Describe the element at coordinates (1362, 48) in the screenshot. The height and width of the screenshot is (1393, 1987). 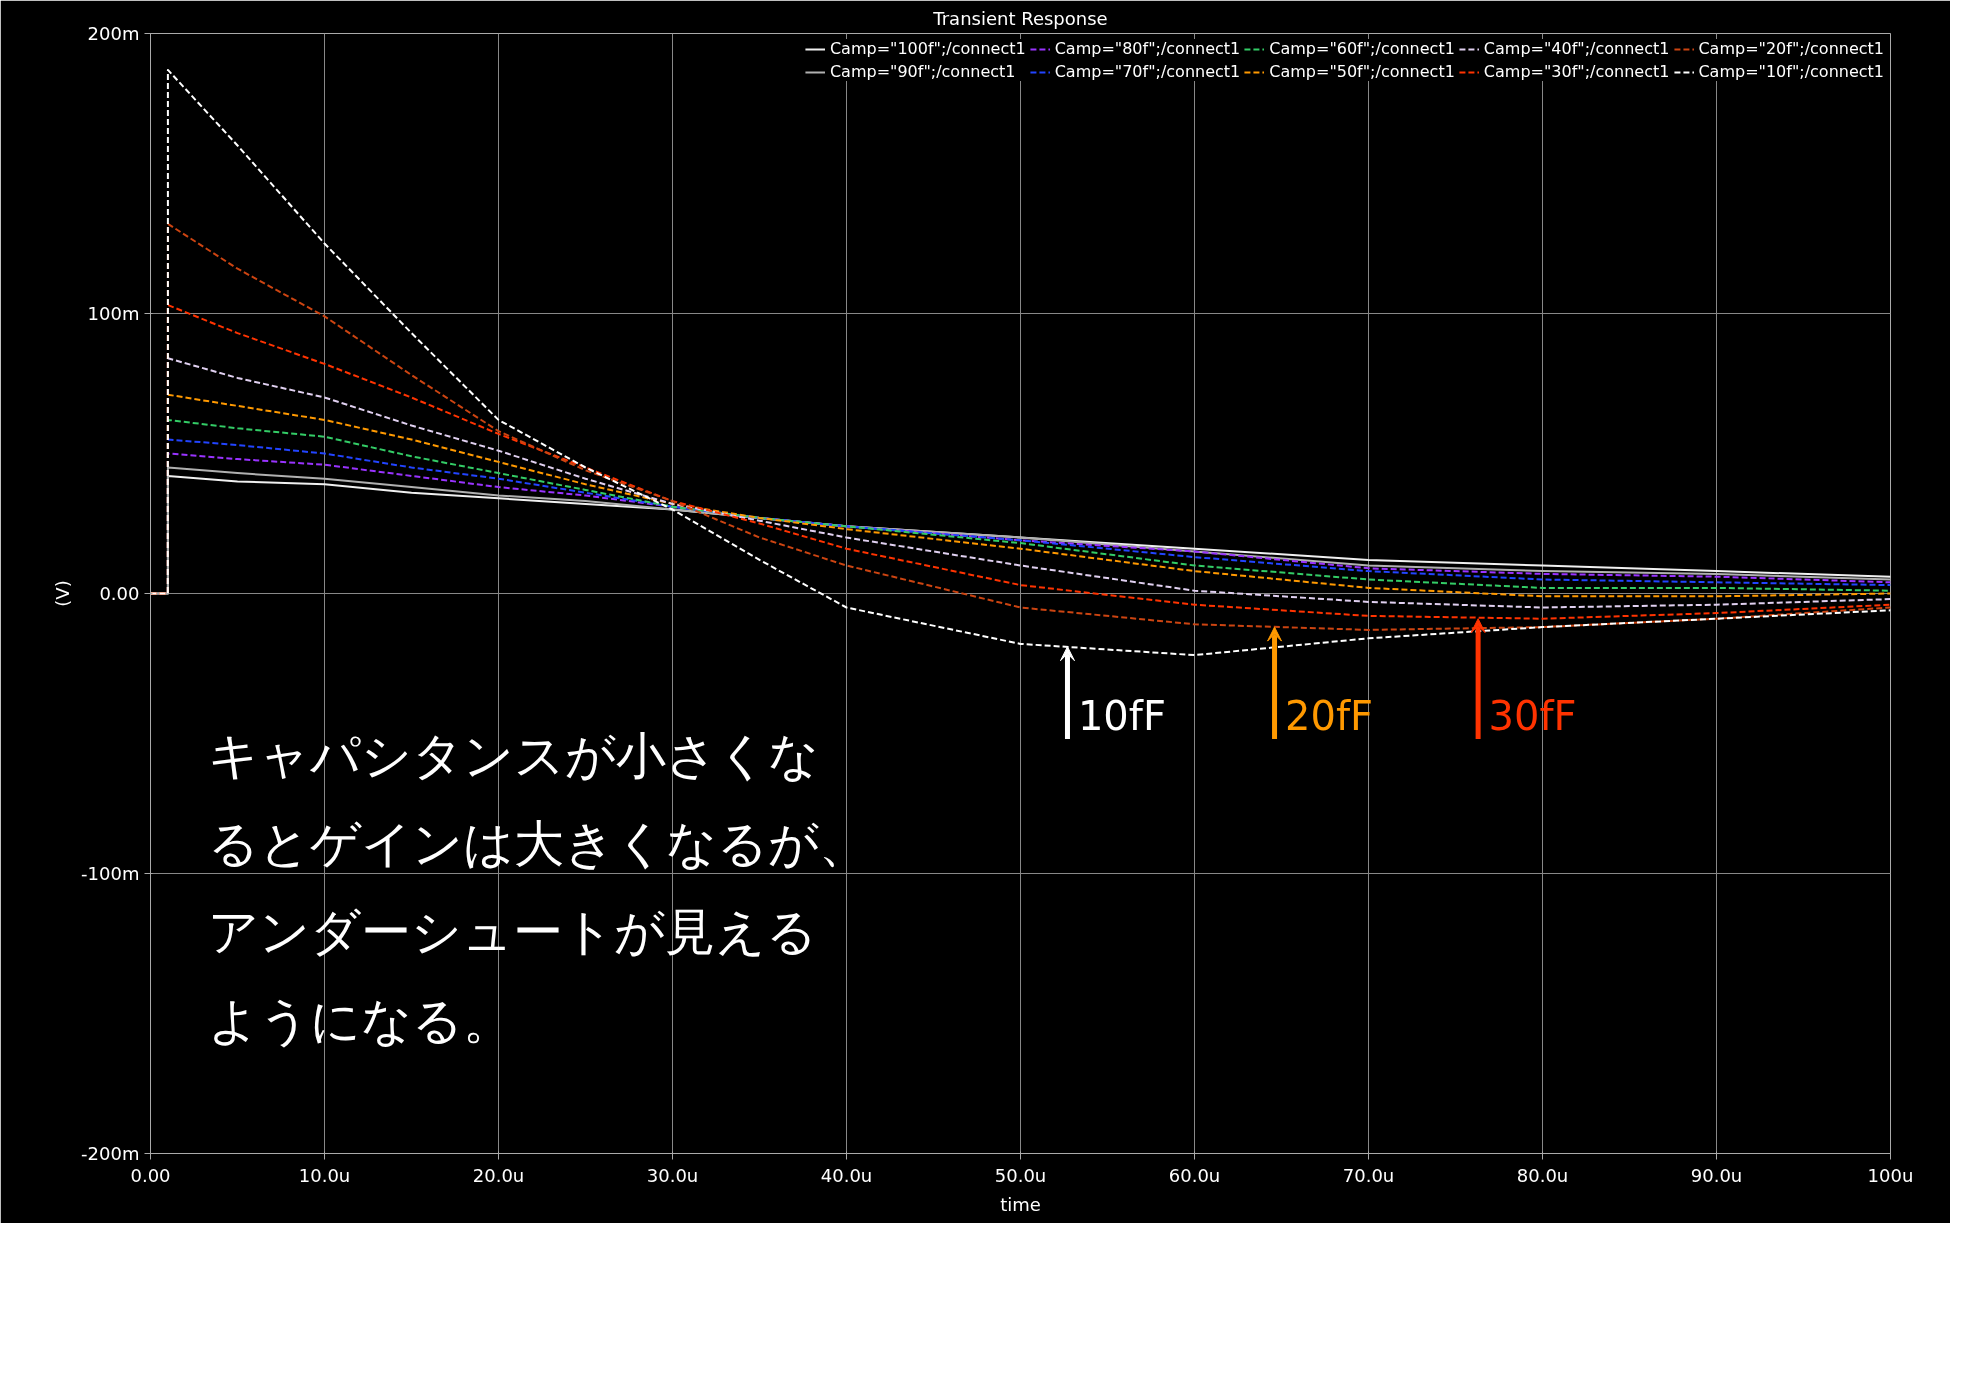
I see `legend-label: Camp="60f";/connect1` at that location.